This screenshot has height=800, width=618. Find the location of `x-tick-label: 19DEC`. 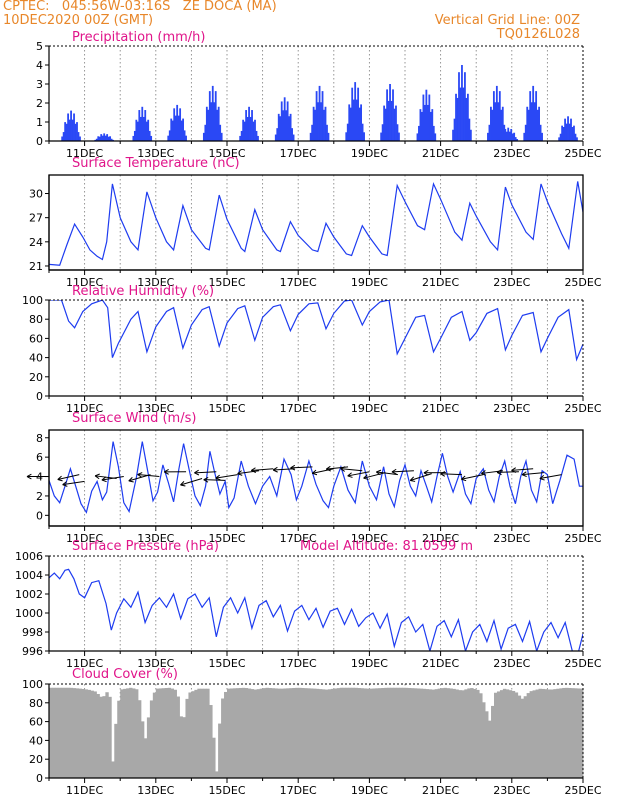

x-tick-label: 19DEC is located at coordinates (369, 408).